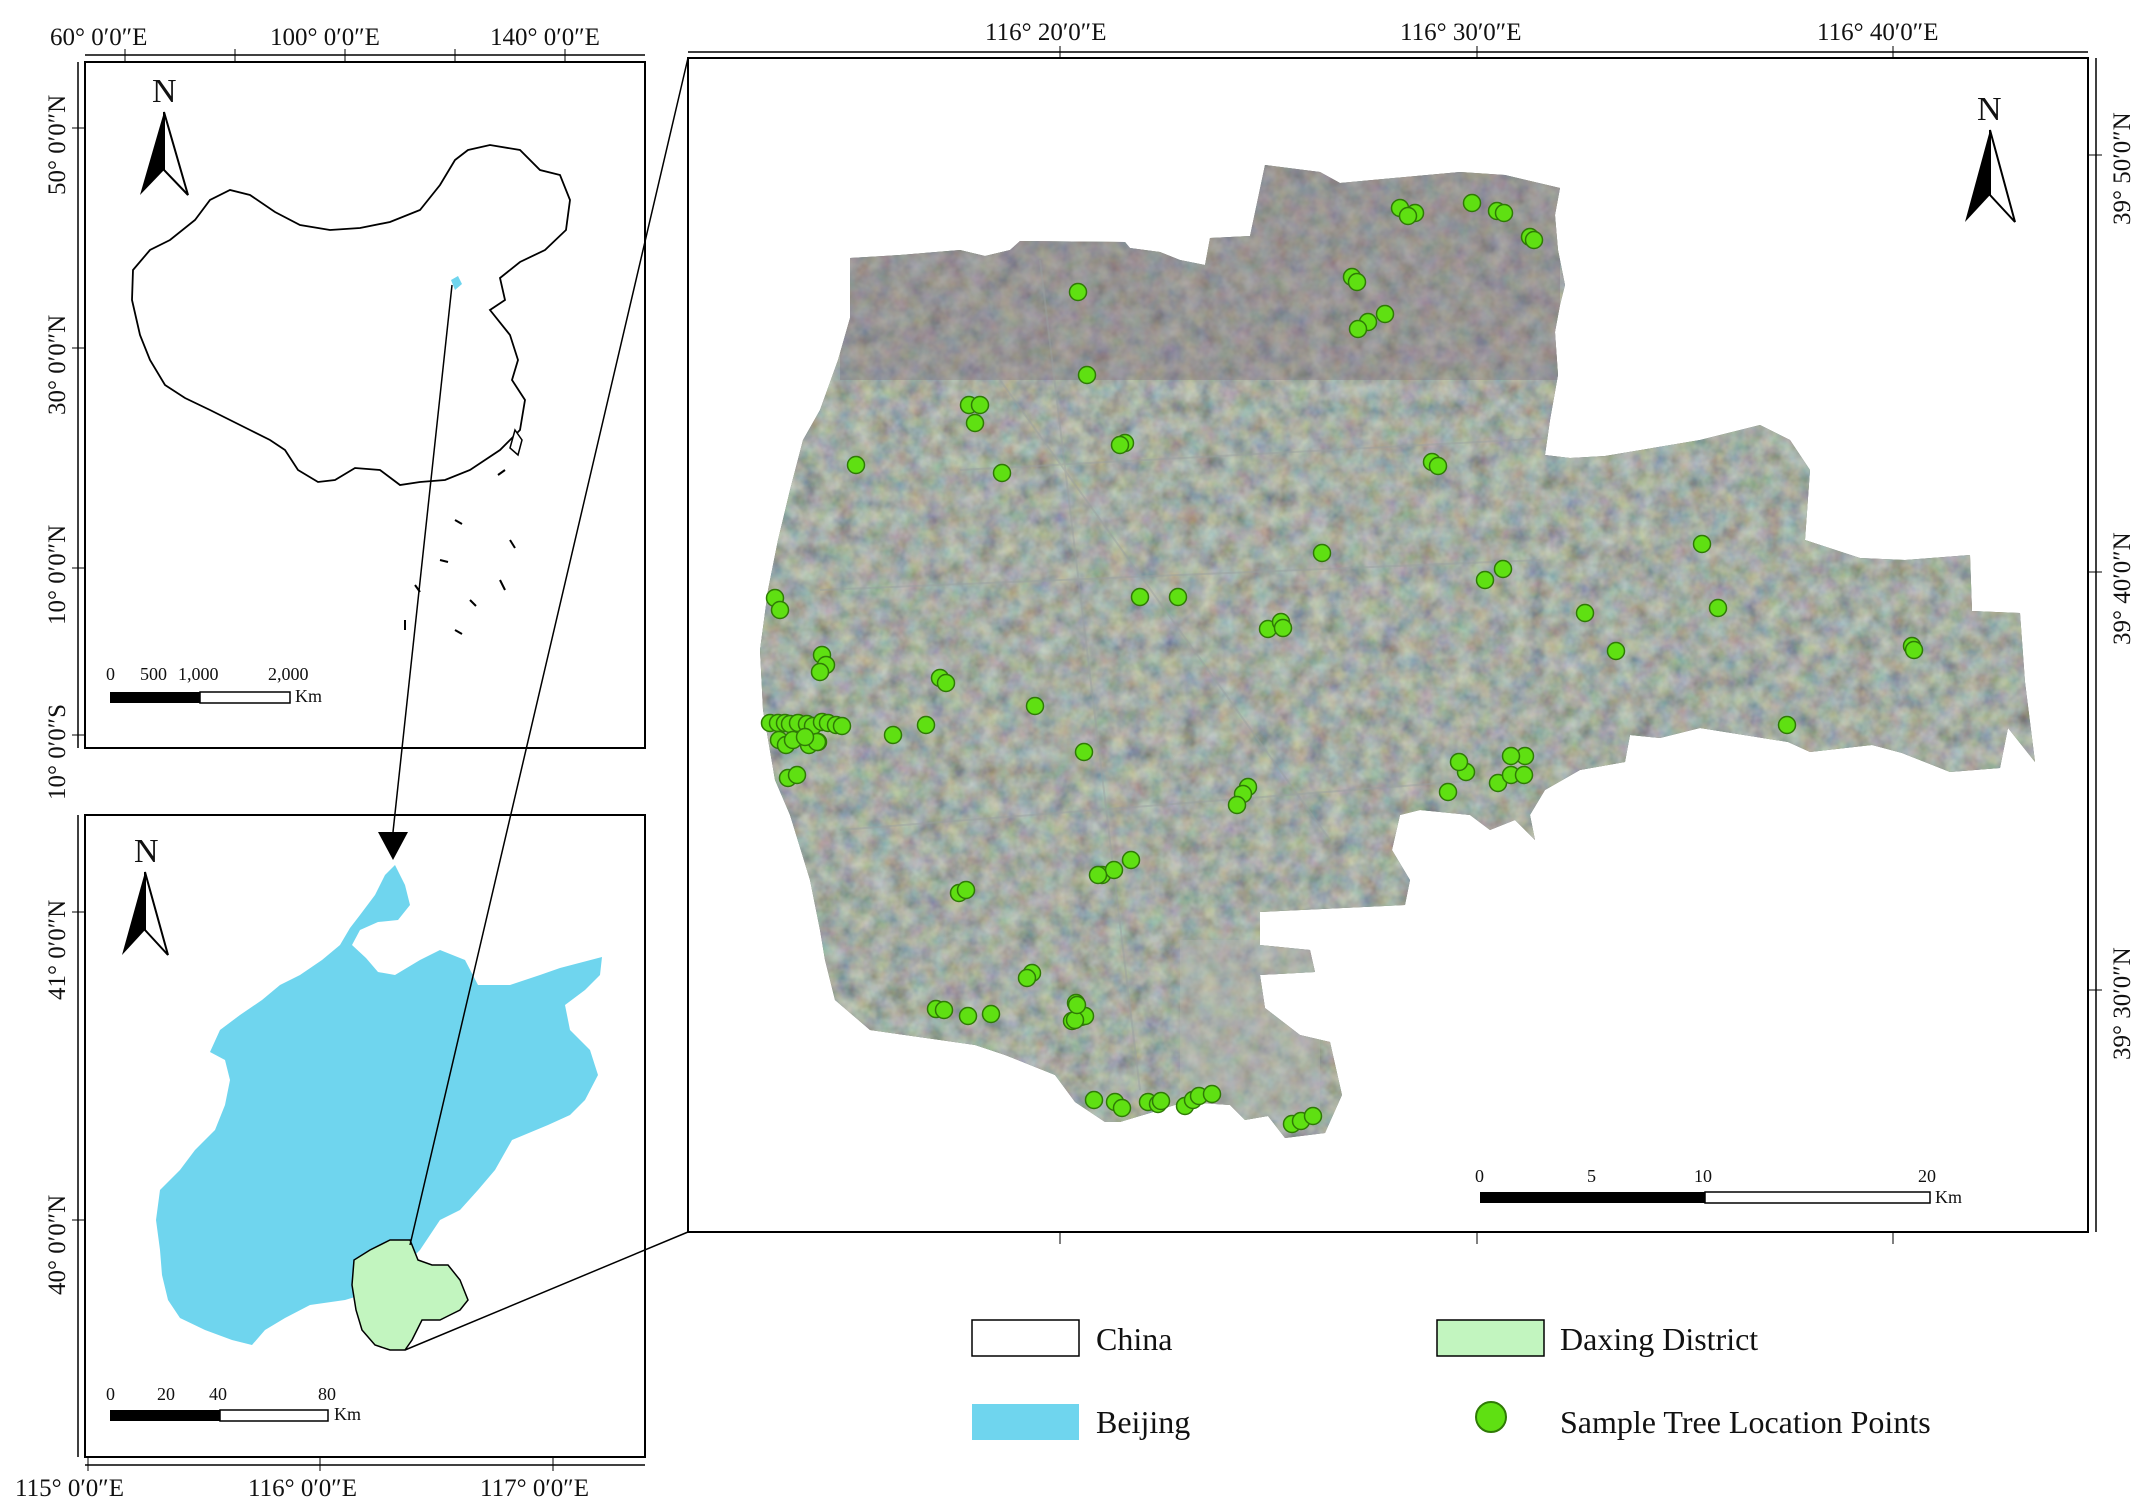 The width and height of the screenshot is (2131, 1512). I want to click on svg-text: 5, so click(1591, 1176).